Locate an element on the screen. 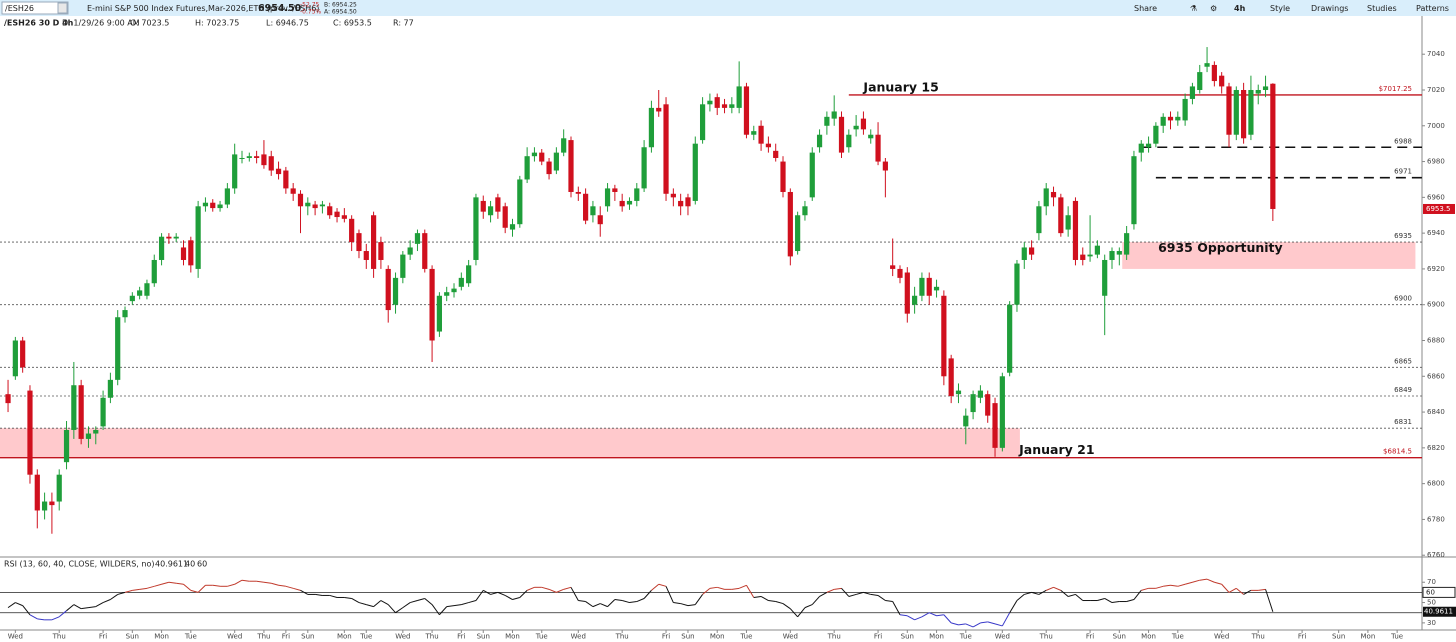 The width and height of the screenshot is (1456, 642). toolbar-button: Drawings is located at coordinates (1329, 8).